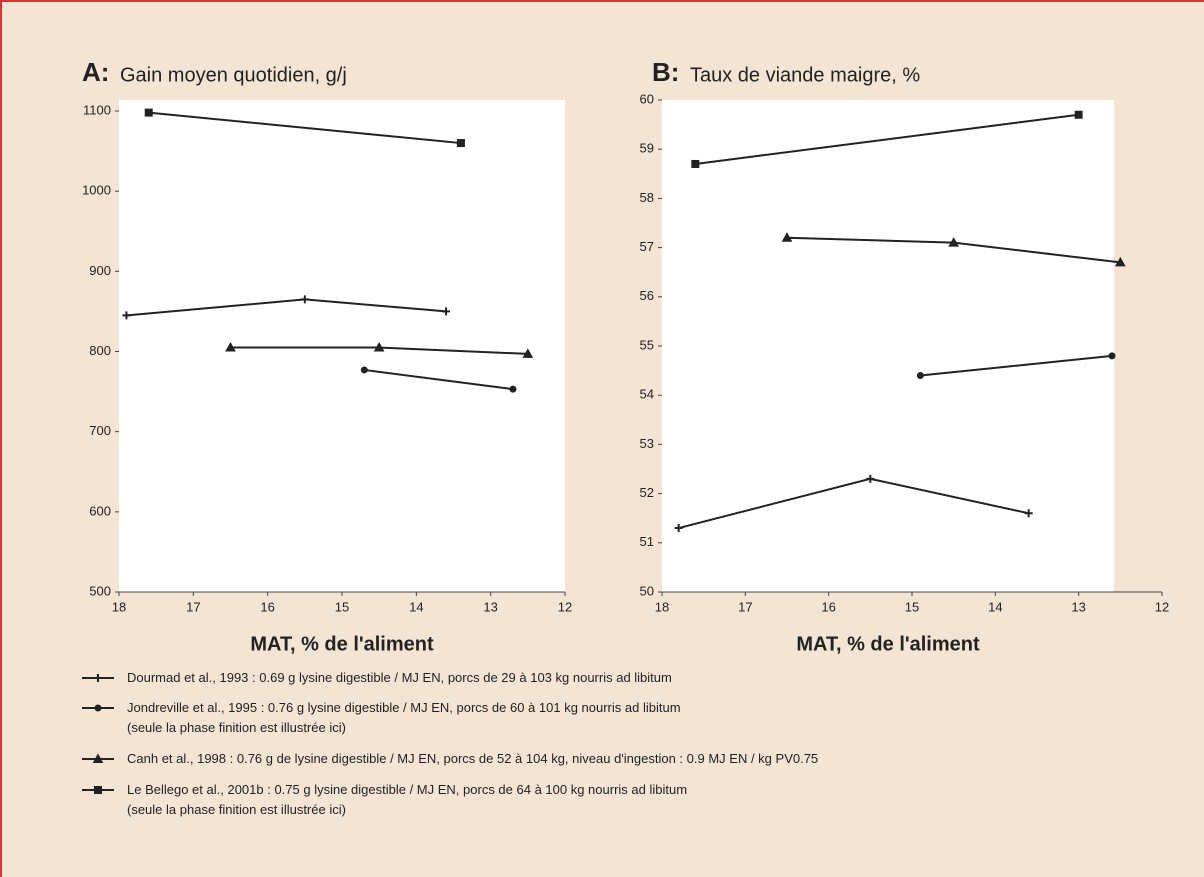 The height and width of the screenshot is (877, 1204). What do you see at coordinates (647, 394) in the screenshot?
I see `y-tick-label: 54` at bounding box center [647, 394].